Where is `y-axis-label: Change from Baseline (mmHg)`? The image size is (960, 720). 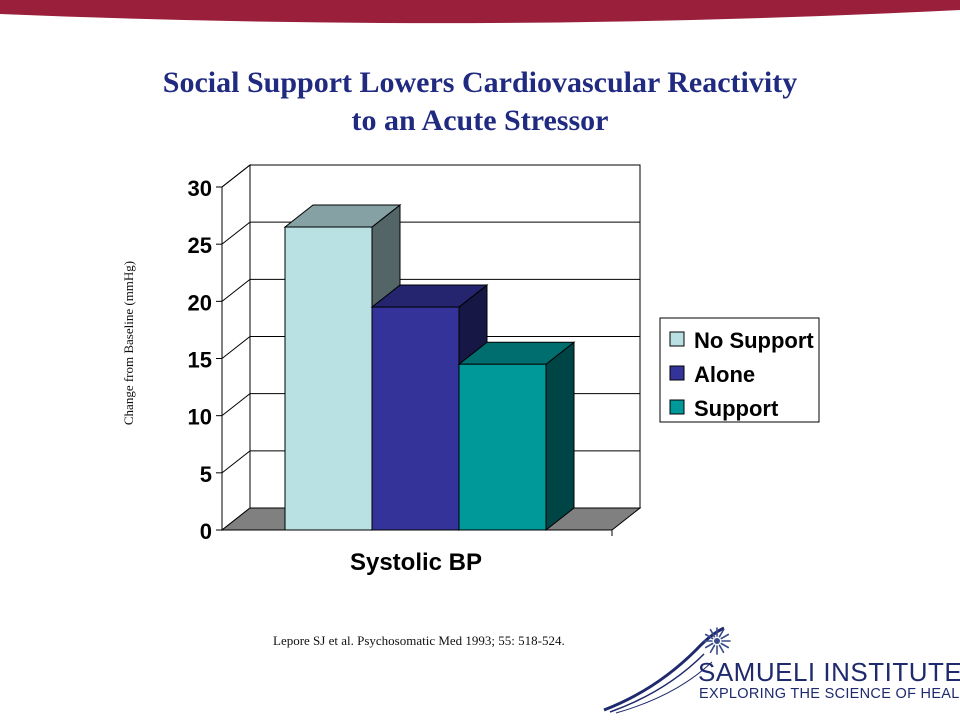
y-axis-label: Change from Baseline (mmHg) is located at coordinates (128, 343).